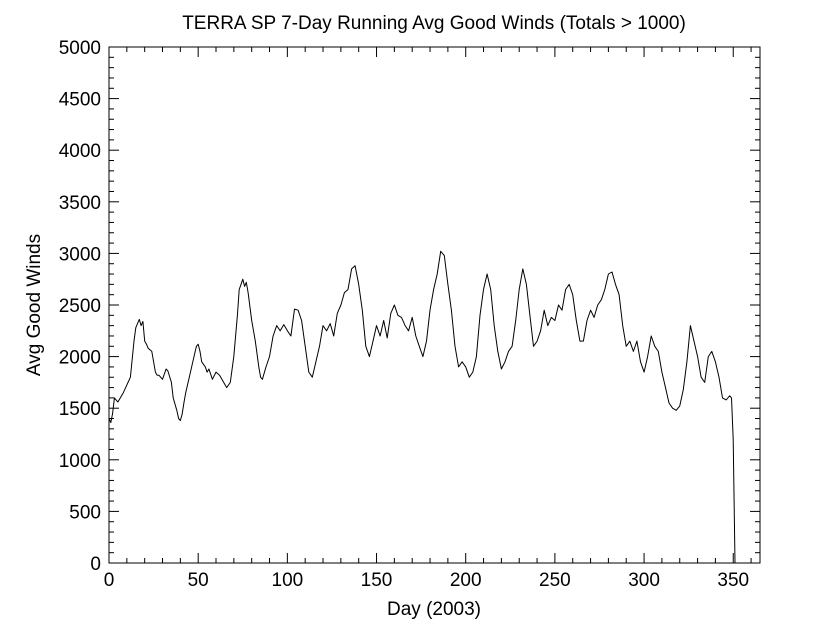 The height and width of the screenshot is (631, 840). I want to click on y-tick-label: 4000, so click(80, 151).